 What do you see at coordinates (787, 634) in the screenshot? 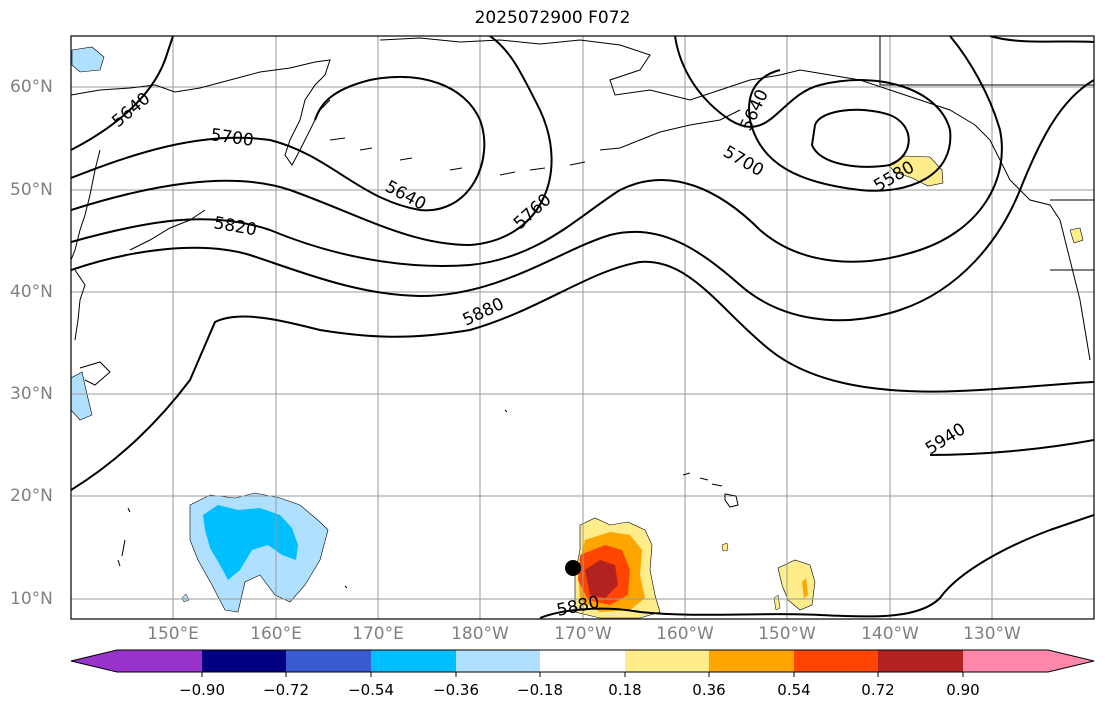
I see `lon-label: 150°W` at bounding box center [787, 634].